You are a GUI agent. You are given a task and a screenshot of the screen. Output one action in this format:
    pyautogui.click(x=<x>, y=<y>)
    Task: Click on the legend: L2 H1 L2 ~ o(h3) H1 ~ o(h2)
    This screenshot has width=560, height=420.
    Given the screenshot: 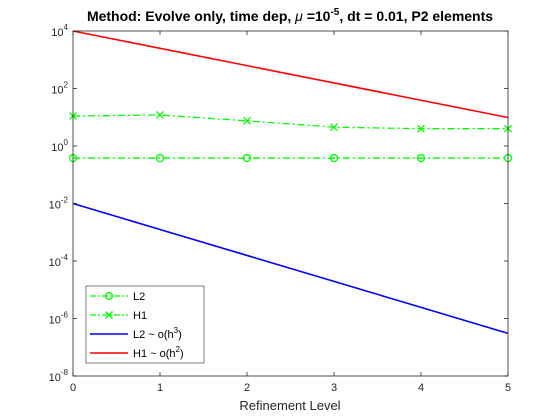 What is the action you would take?
    pyautogui.click(x=145, y=324)
    